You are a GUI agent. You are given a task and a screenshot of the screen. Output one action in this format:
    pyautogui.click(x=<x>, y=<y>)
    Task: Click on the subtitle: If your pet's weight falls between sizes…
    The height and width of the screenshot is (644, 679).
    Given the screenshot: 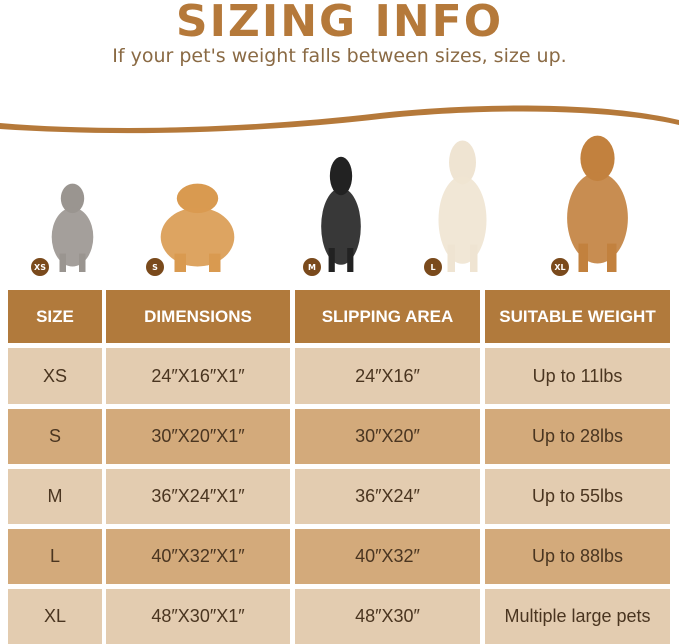 What is the action you would take?
    pyautogui.click(x=339, y=56)
    